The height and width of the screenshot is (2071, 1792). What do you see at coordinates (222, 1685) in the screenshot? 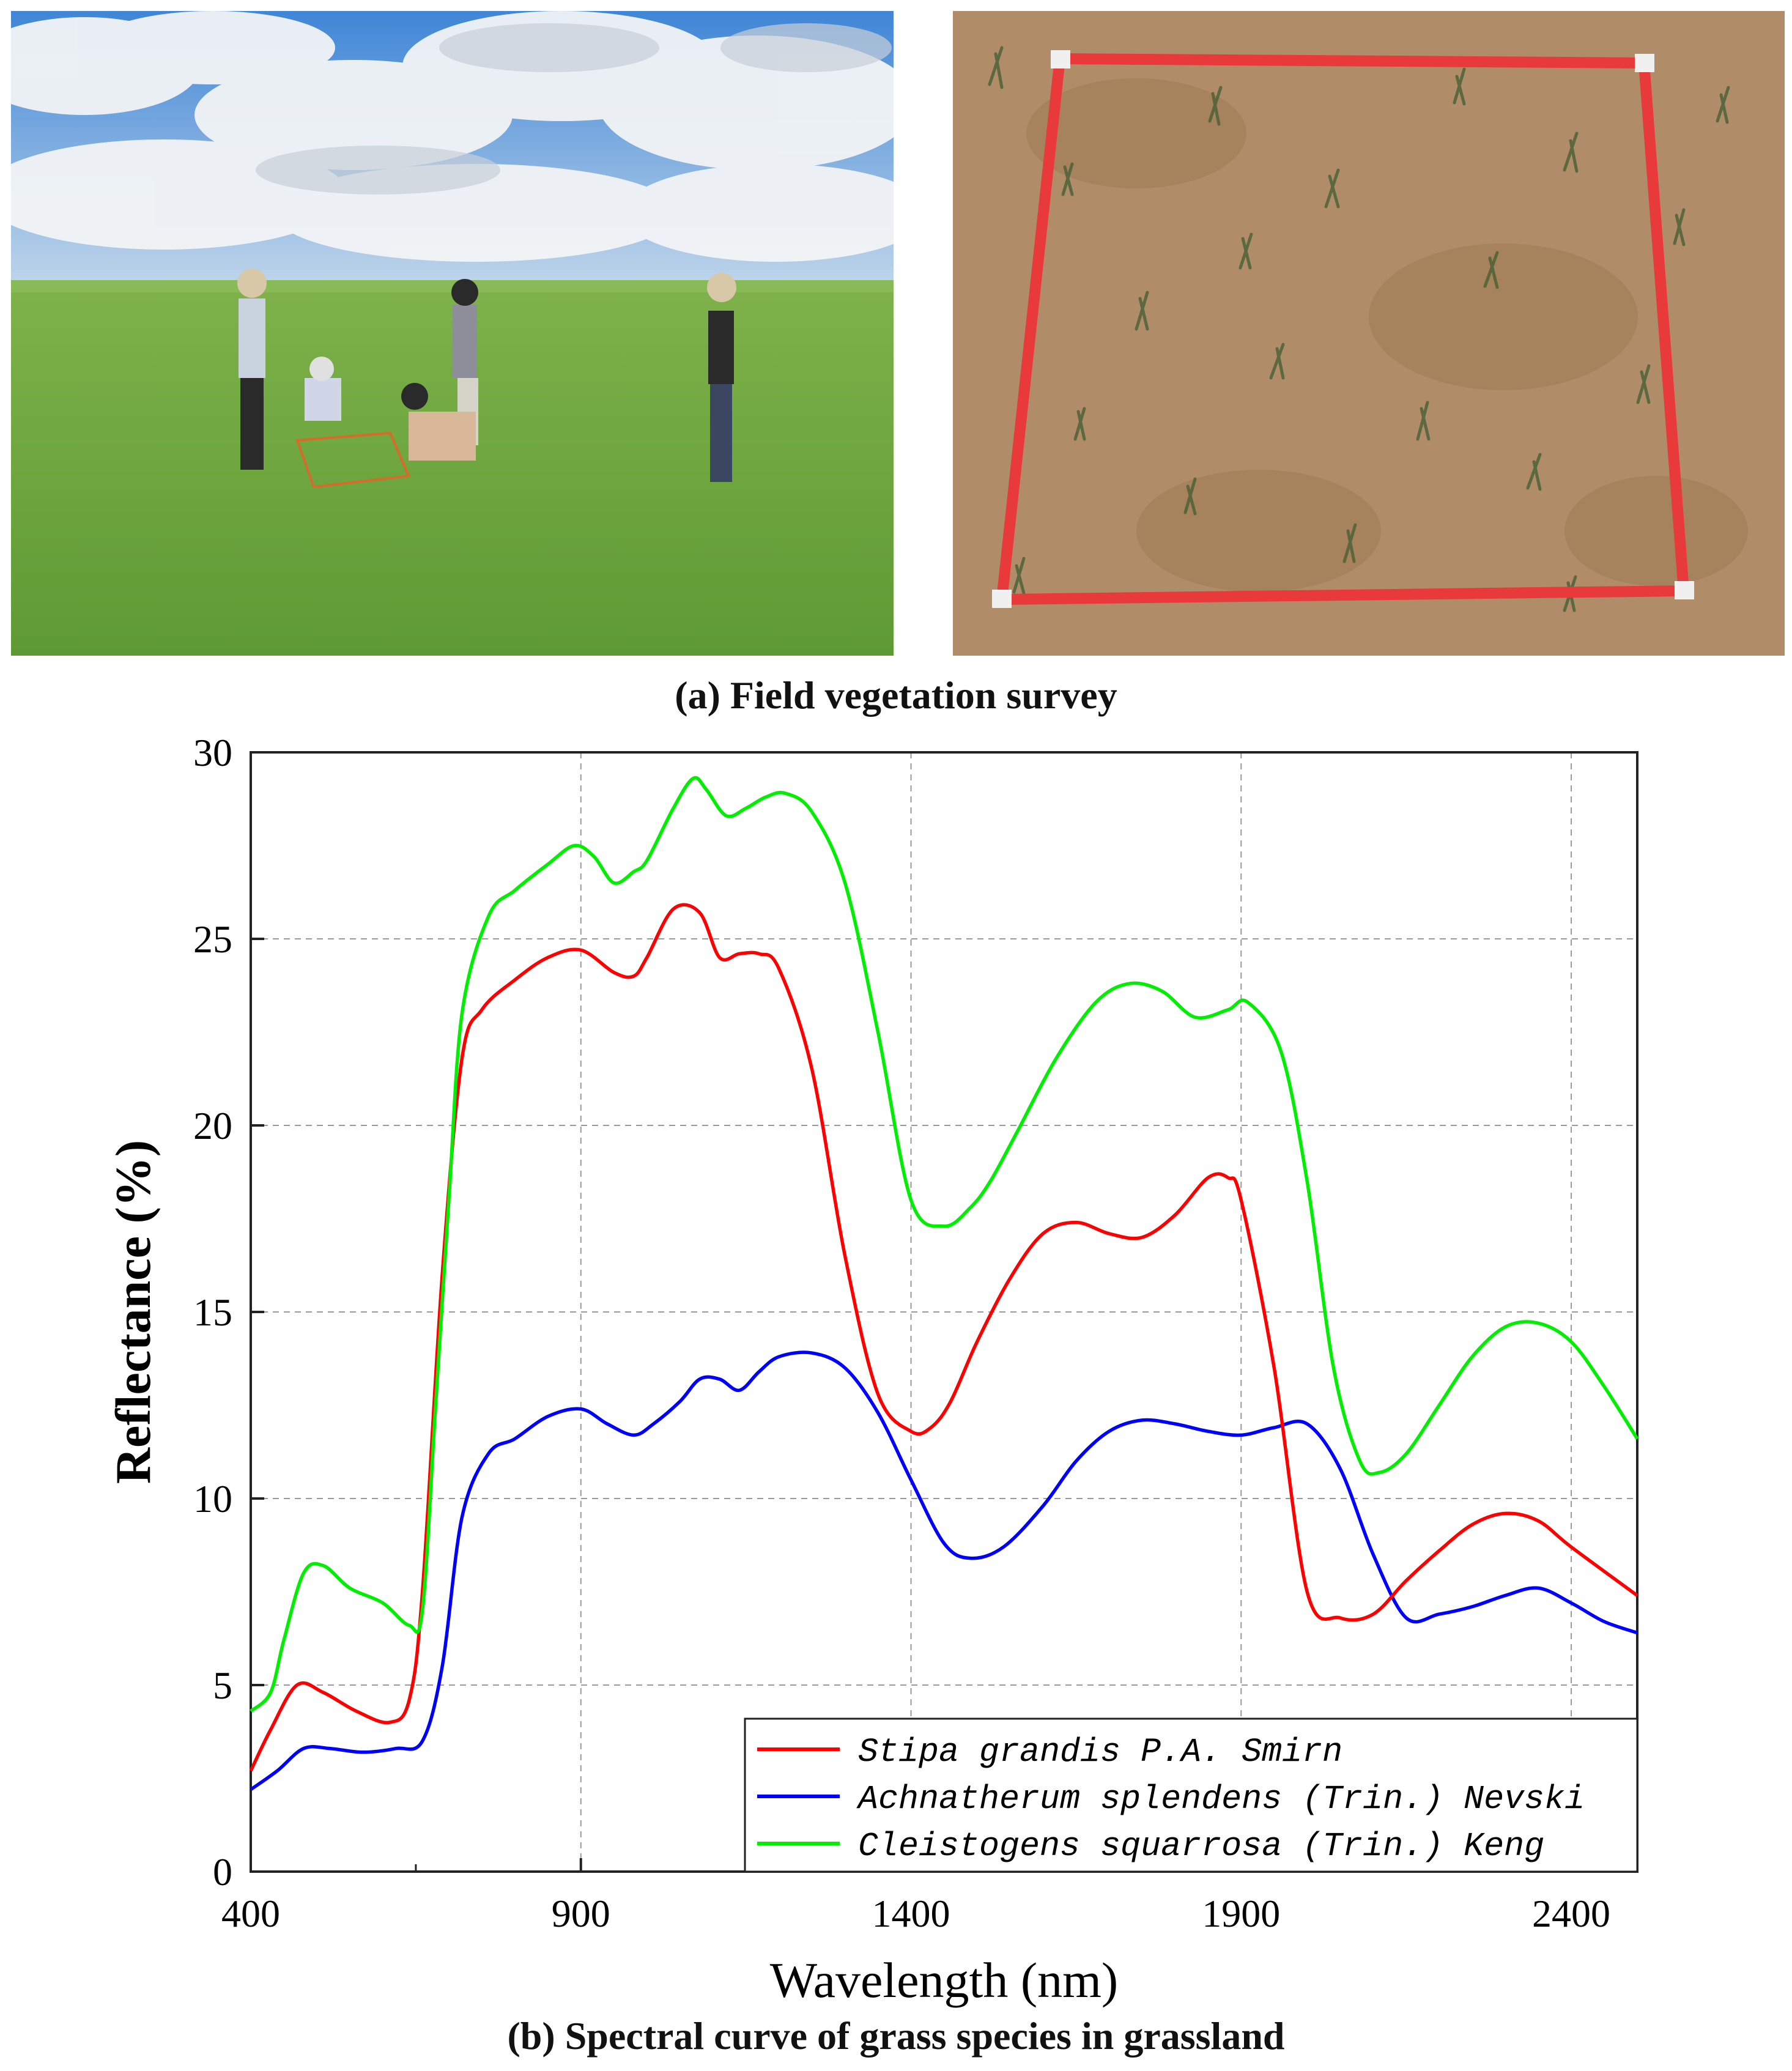
I see `y-tick-label: 5` at bounding box center [222, 1685].